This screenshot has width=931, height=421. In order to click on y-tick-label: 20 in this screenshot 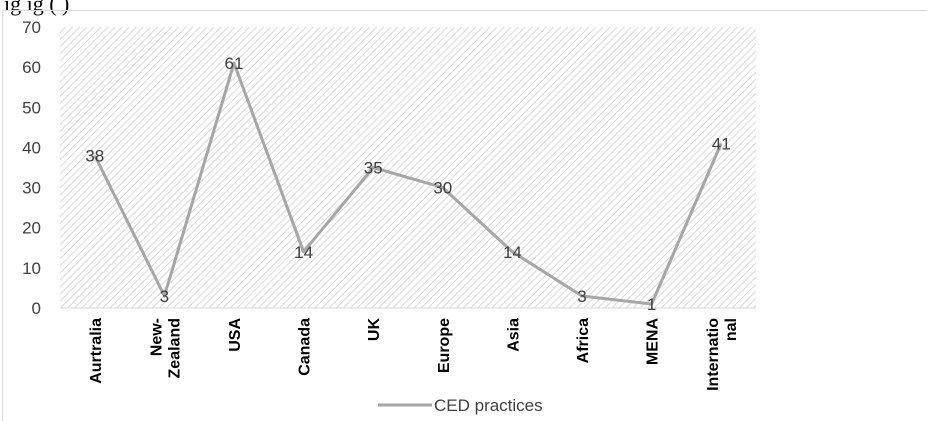, I will do `click(31, 228)`.